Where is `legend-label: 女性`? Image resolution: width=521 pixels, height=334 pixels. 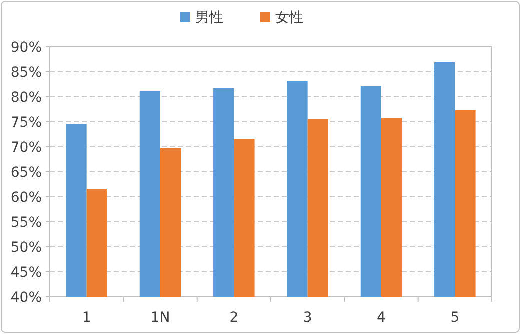
legend-label: 女性 is located at coordinates (290, 18).